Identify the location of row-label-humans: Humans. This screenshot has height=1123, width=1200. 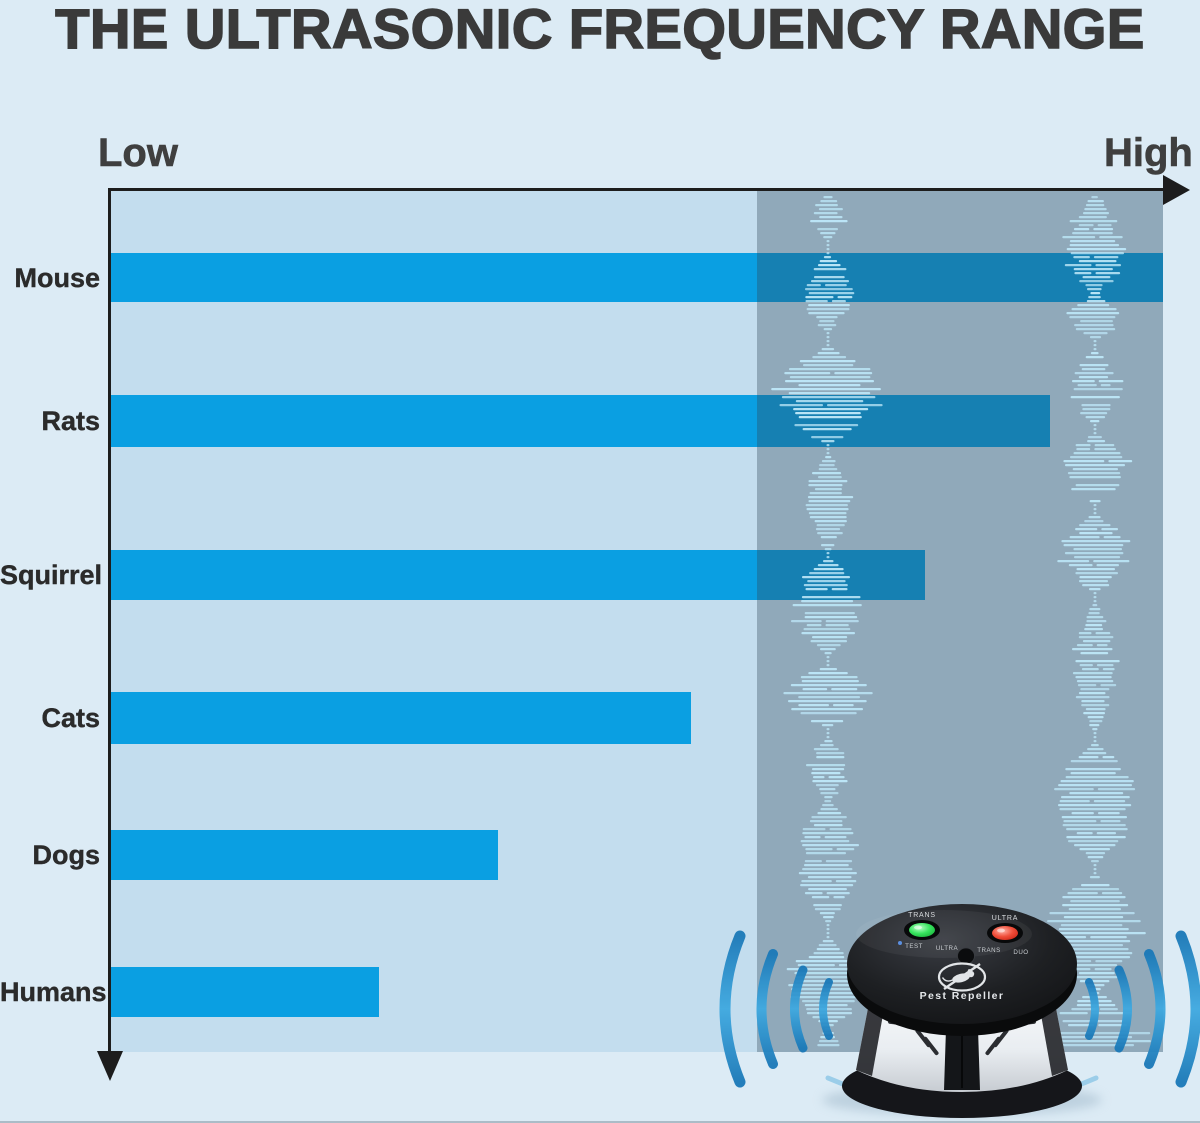
(53, 992).